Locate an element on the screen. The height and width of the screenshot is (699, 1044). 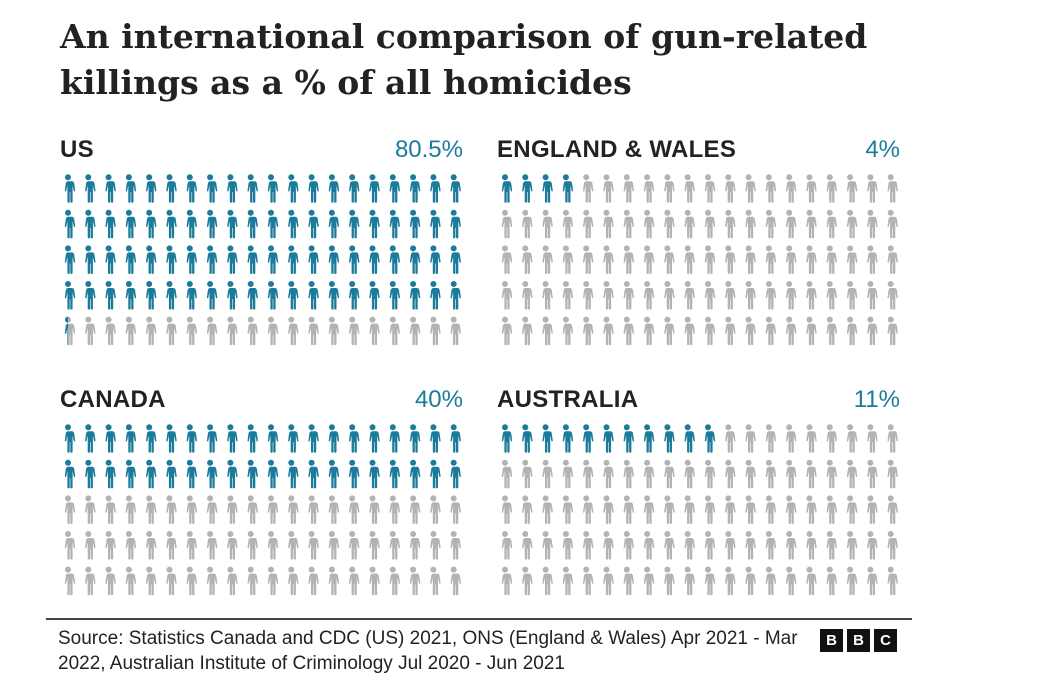
panel-value: 4% is located at coordinates (882, 149).